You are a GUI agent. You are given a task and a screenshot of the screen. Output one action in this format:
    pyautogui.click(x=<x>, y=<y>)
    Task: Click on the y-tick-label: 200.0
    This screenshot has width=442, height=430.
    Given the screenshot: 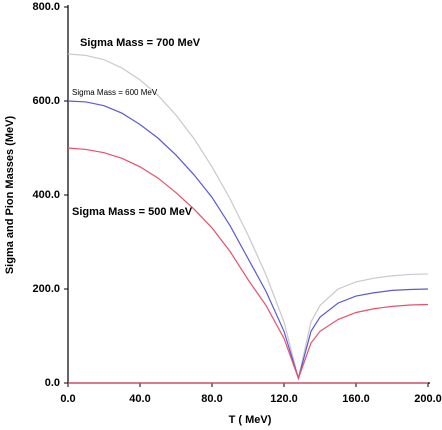 What is the action you would take?
    pyautogui.click(x=46, y=289)
    